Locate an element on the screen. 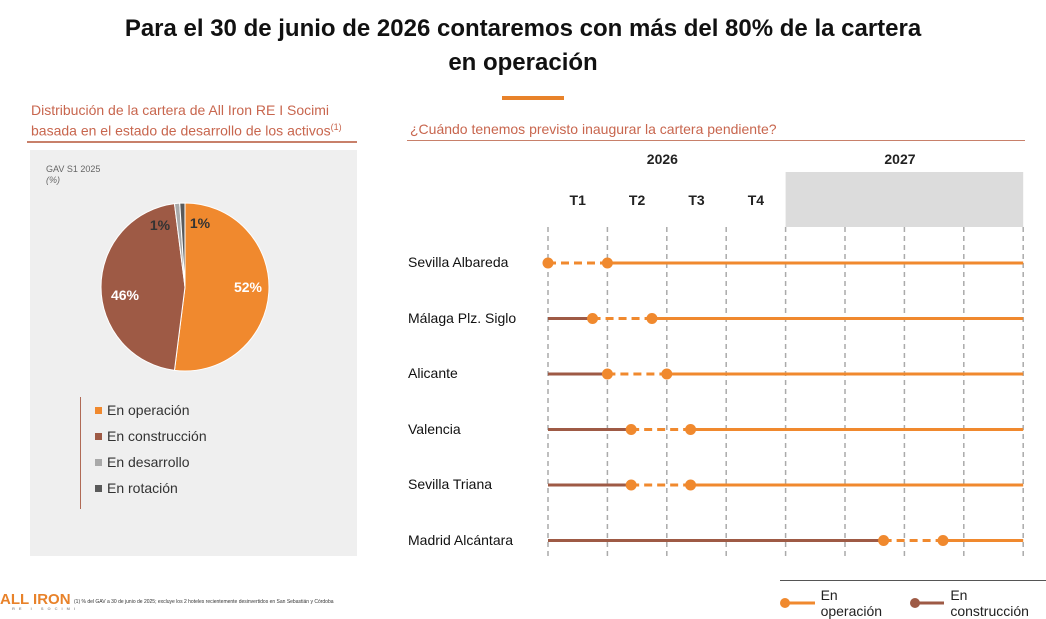 The width and height of the screenshot is (1046, 619). legend-construction: En construcción is located at coordinates (977, 603).